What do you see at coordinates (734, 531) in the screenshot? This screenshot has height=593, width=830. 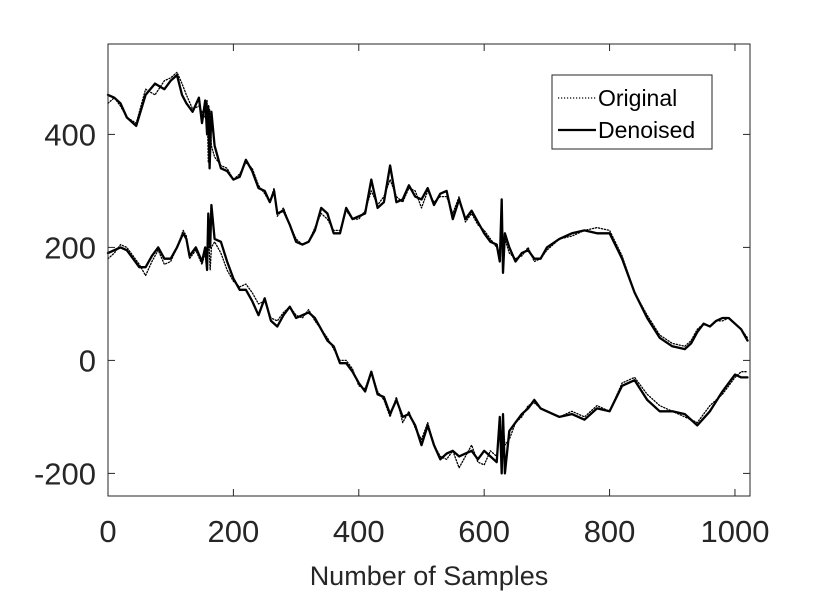 I see `x-tick-label: 1000` at bounding box center [734, 531].